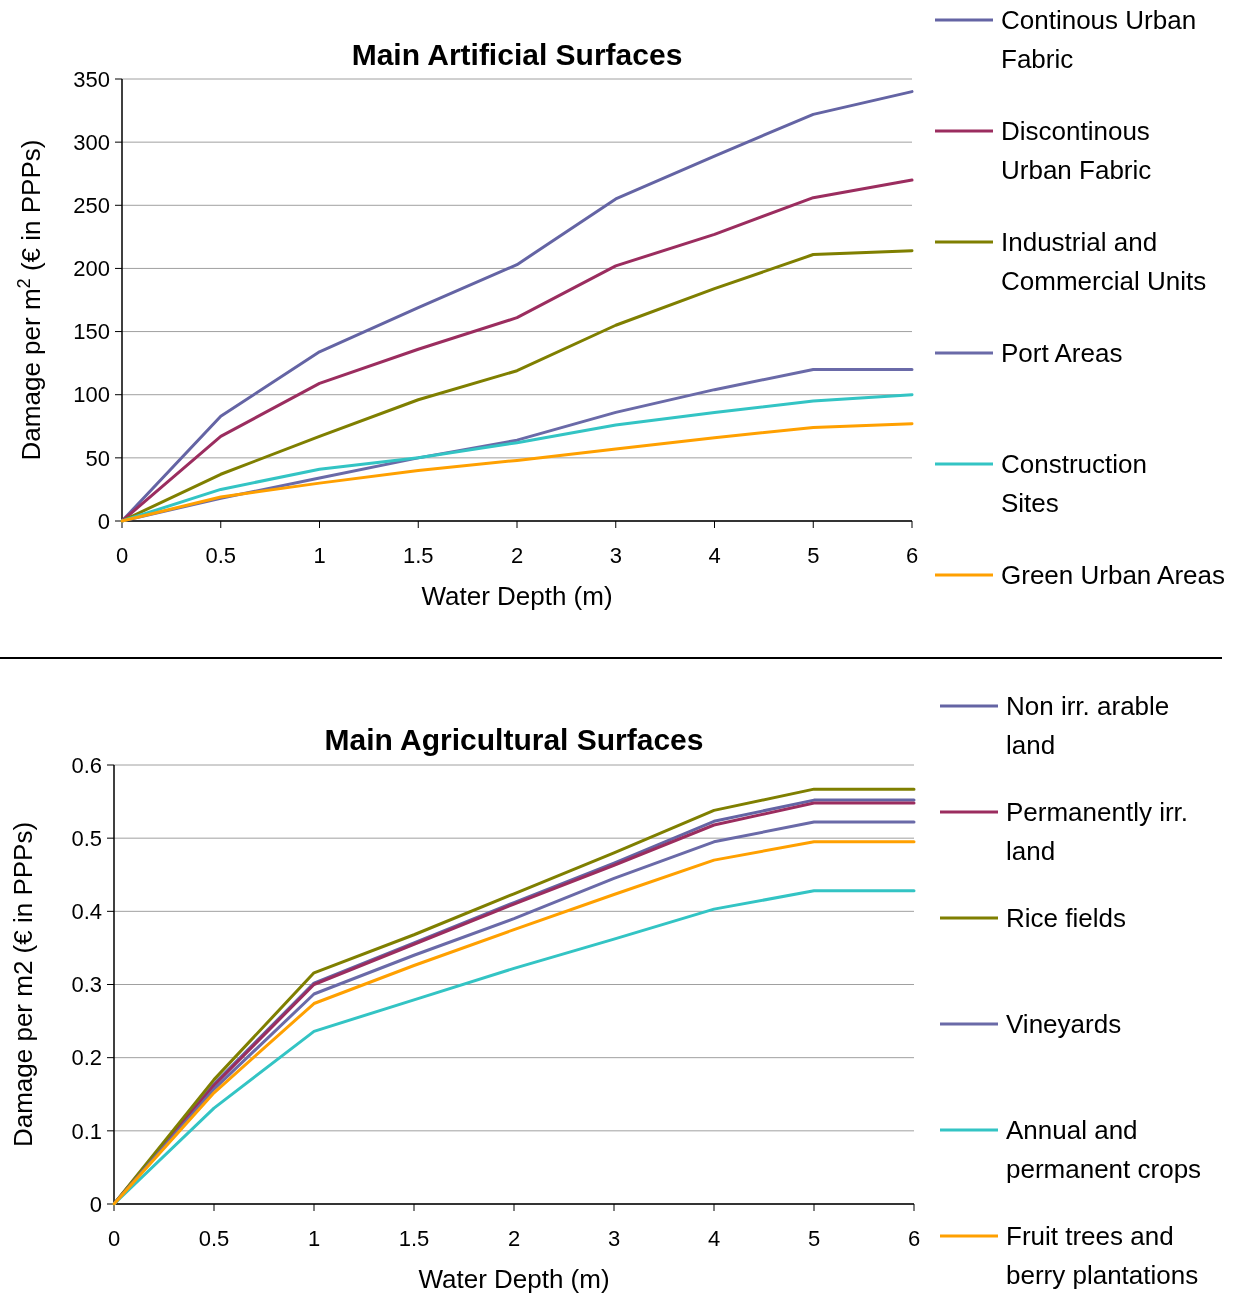 The height and width of the screenshot is (1301, 1250). What do you see at coordinates (86, 1058) in the screenshot?
I see `y-tick-label: 0.2` at bounding box center [86, 1058].